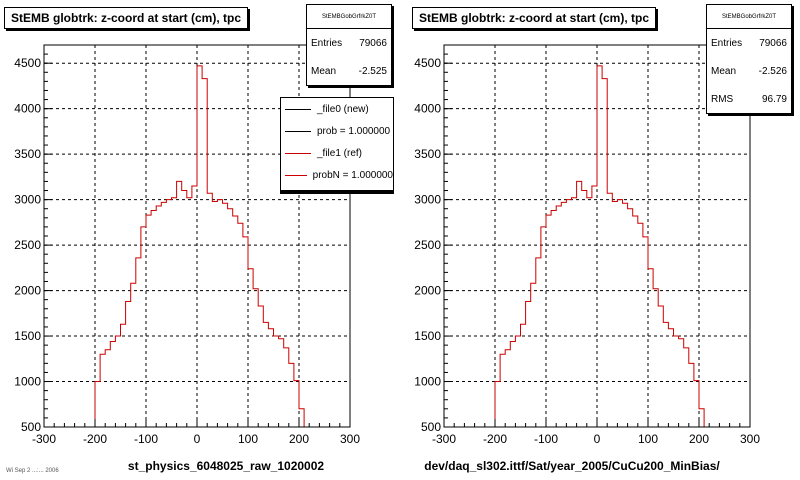 This screenshot has height=480, width=800. What do you see at coordinates (324, 71) in the screenshot?
I see `left-mean-label: Mean` at bounding box center [324, 71].